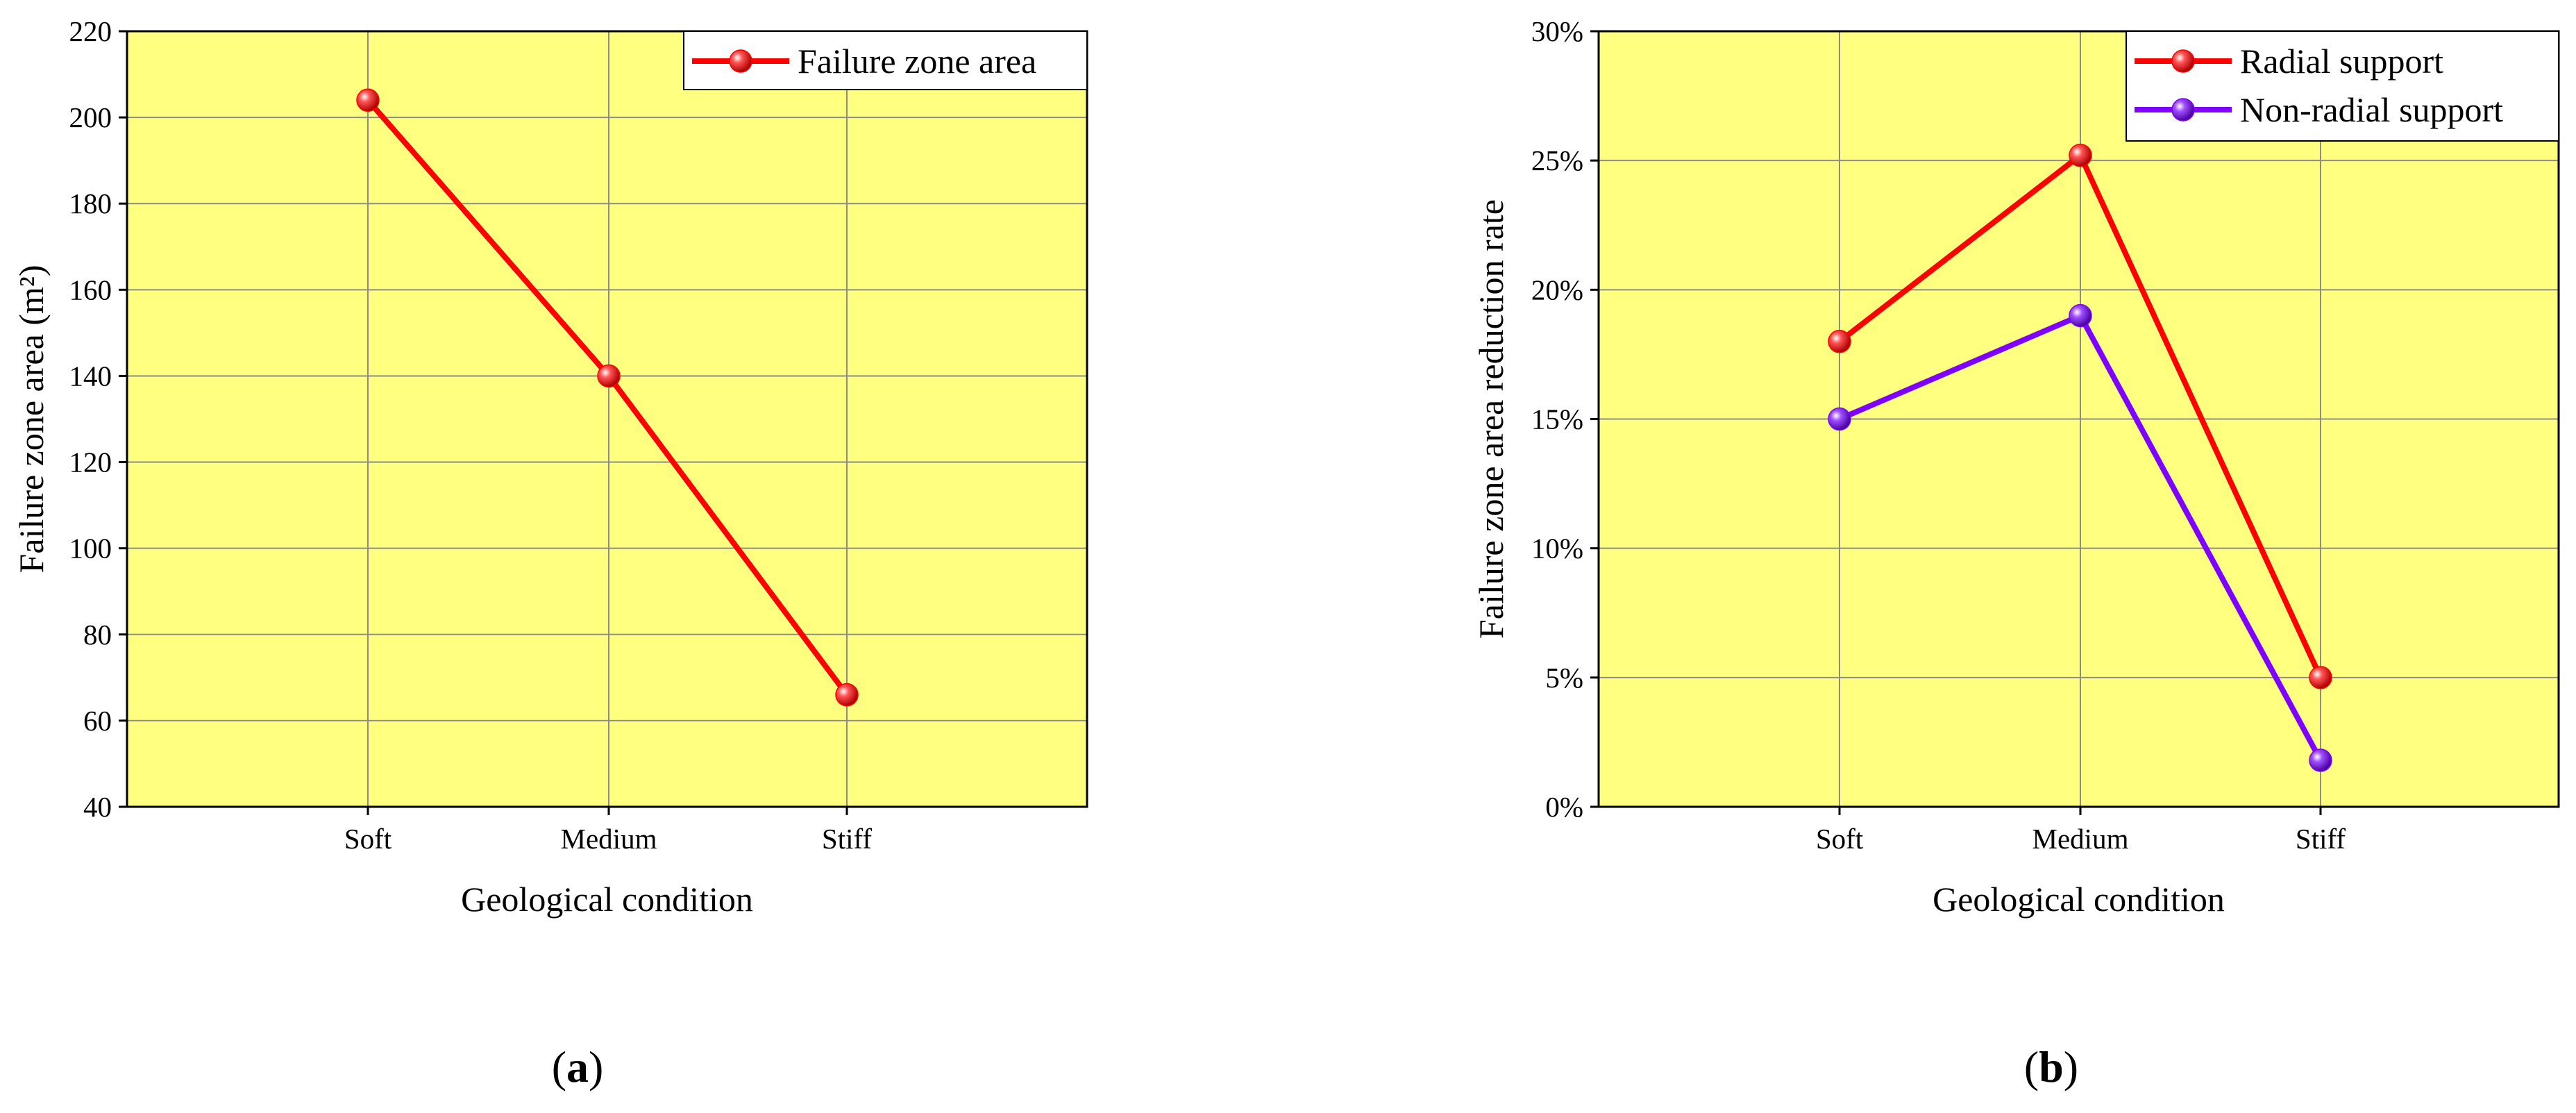 The height and width of the screenshot is (1113, 2576). I want to click on ytick-label-a-7: 180, so click(90, 203).